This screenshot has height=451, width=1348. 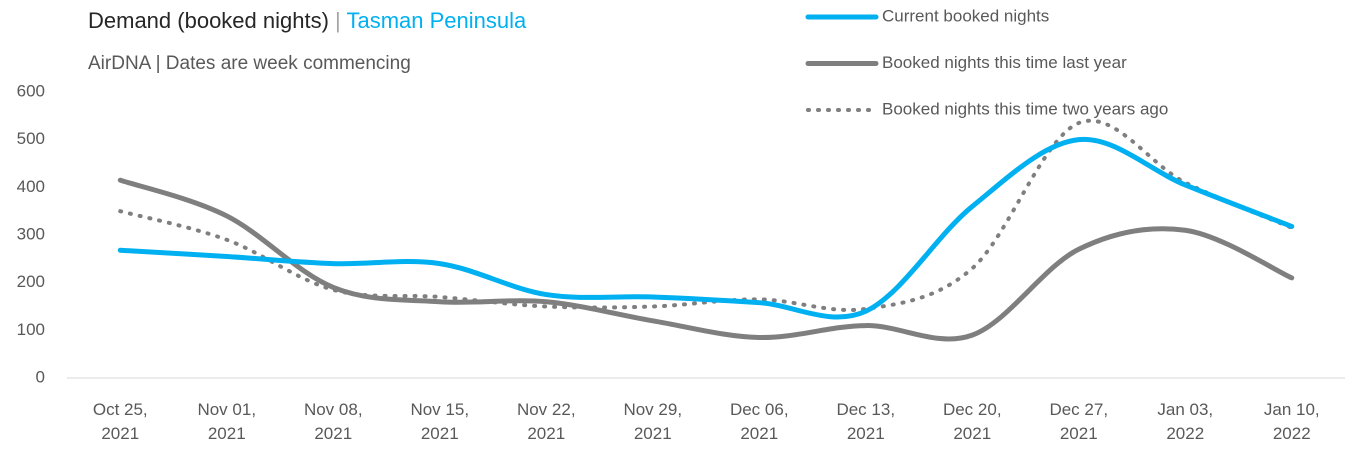 What do you see at coordinates (972, 421) in the screenshot?
I see `x-tick-label: Dec 20, 2021` at bounding box center [972, 421].